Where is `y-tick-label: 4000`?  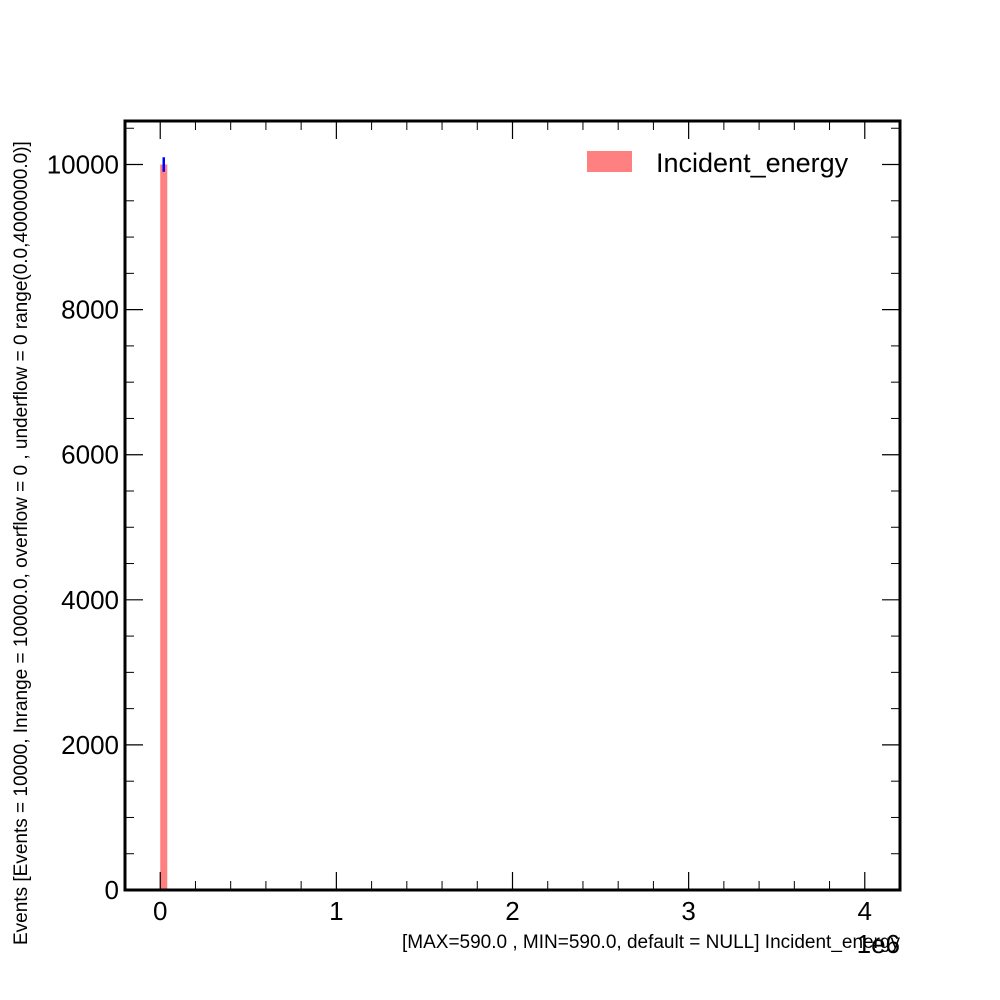
y-tick-label: 4000 is located at coordinates (90, 600).